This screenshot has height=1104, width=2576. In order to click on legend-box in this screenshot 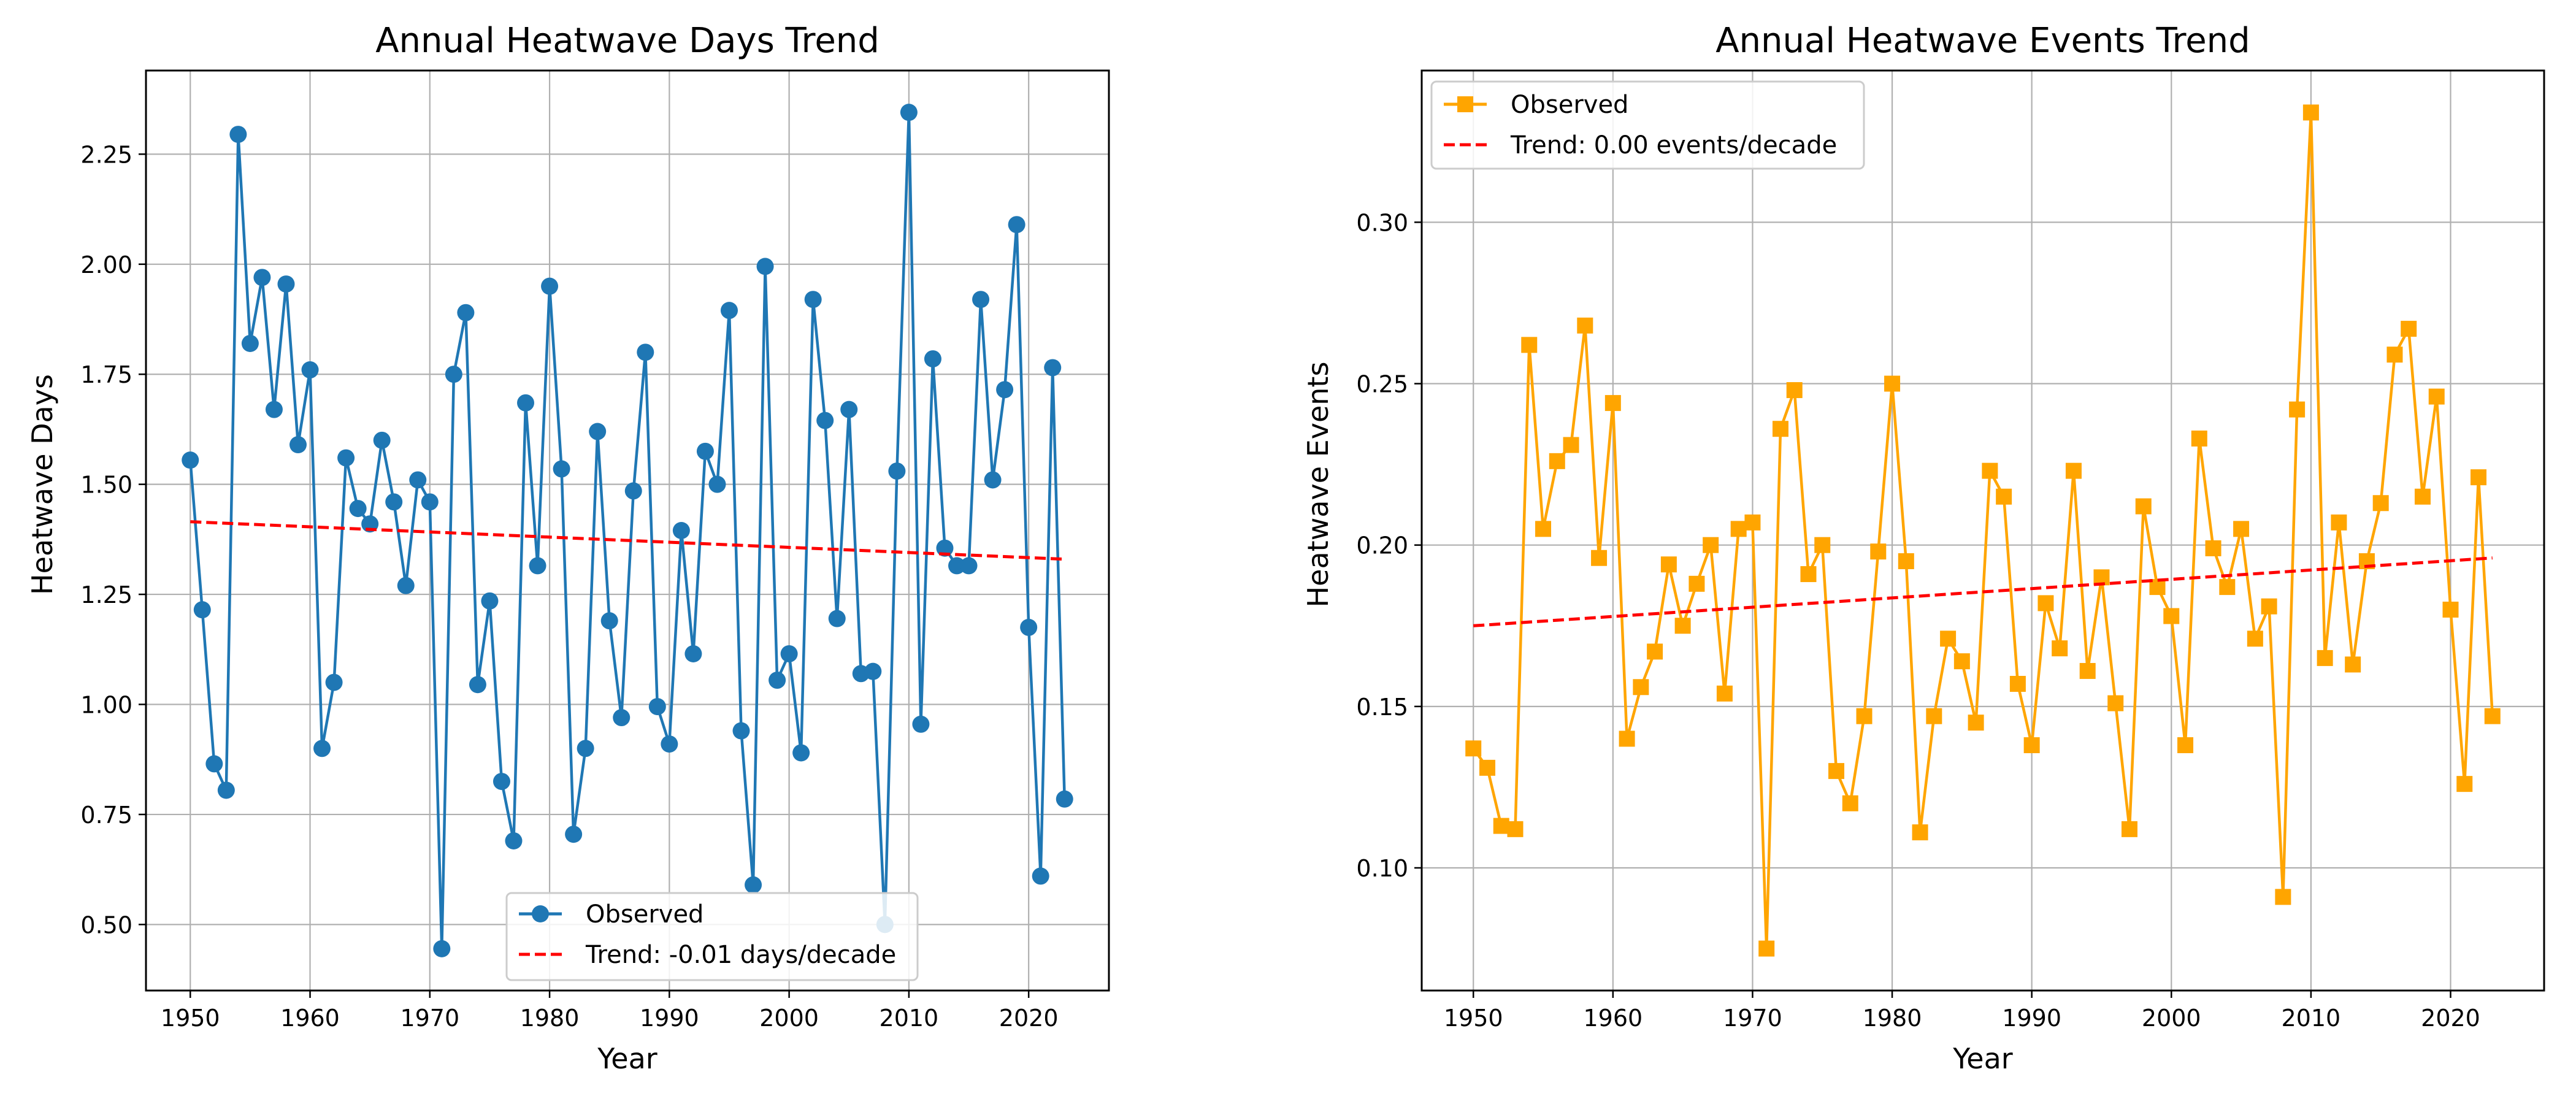, I will do `click(712, 936)`.